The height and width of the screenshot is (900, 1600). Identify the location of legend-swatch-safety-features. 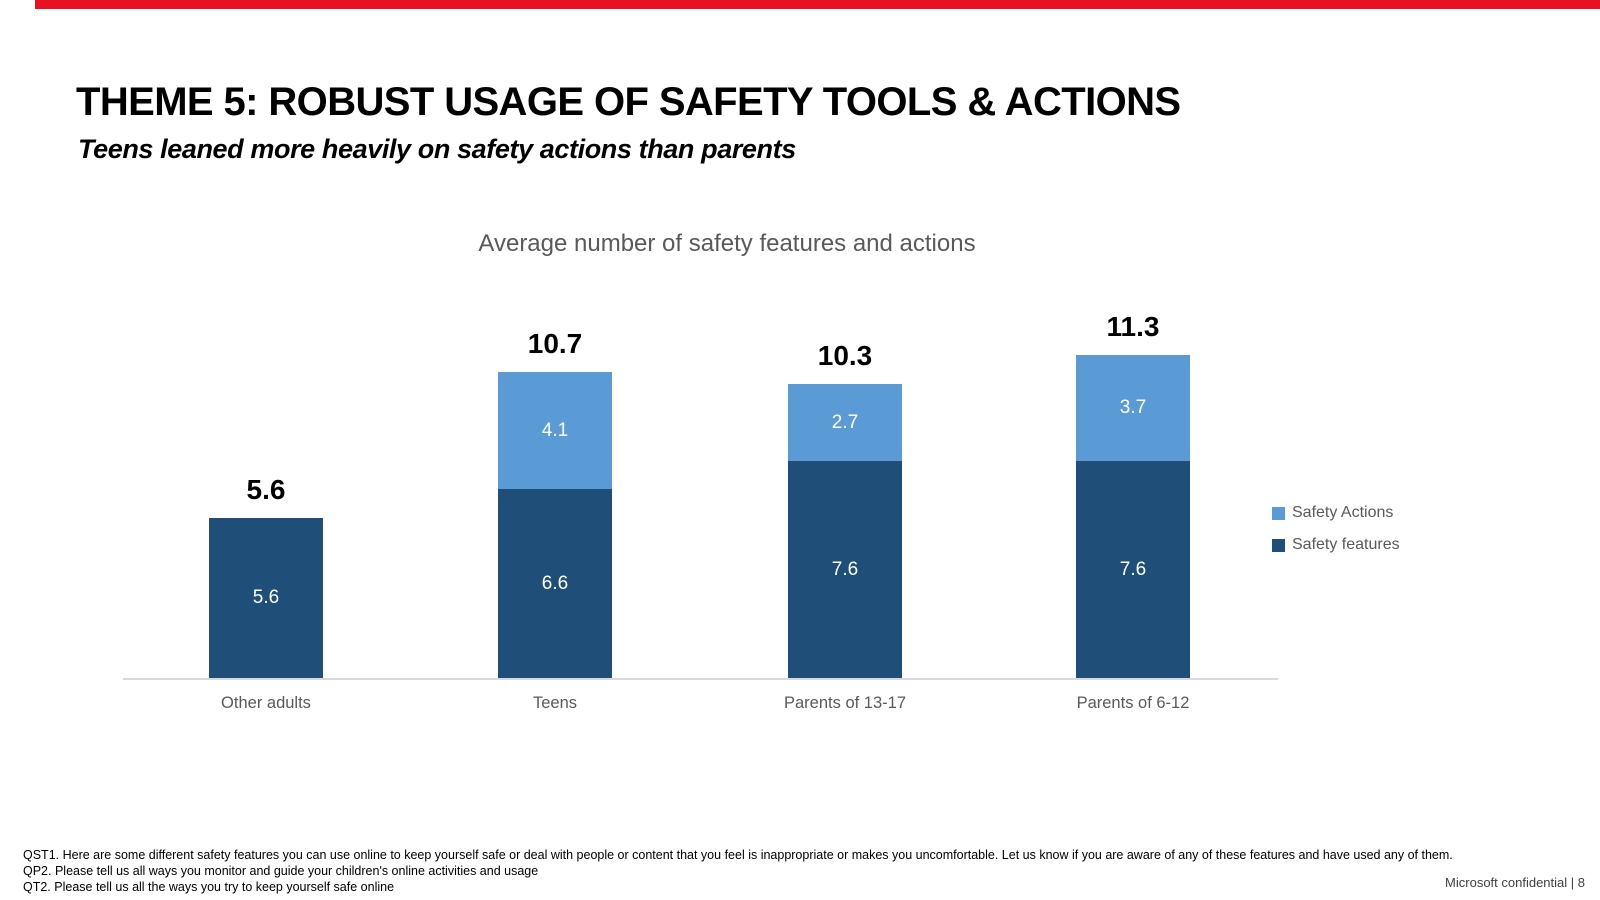
(1278, 545).